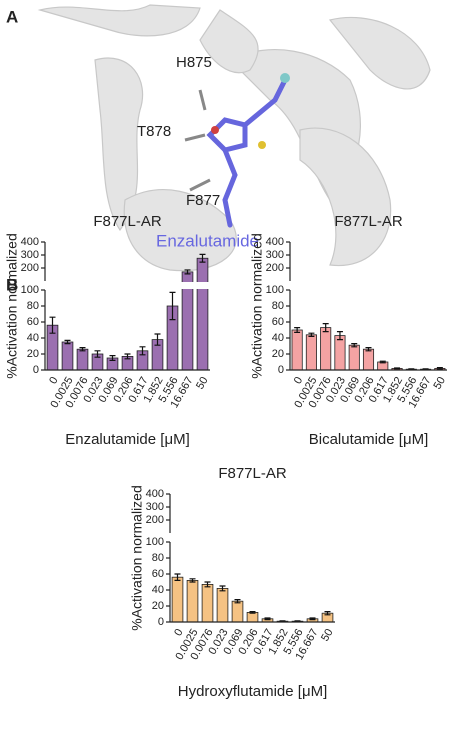 The height and width of the screenshot is (739, 472). Describe the element at coordinates (12, 16) in the screenshot. I see `panel-label: A` at that location.